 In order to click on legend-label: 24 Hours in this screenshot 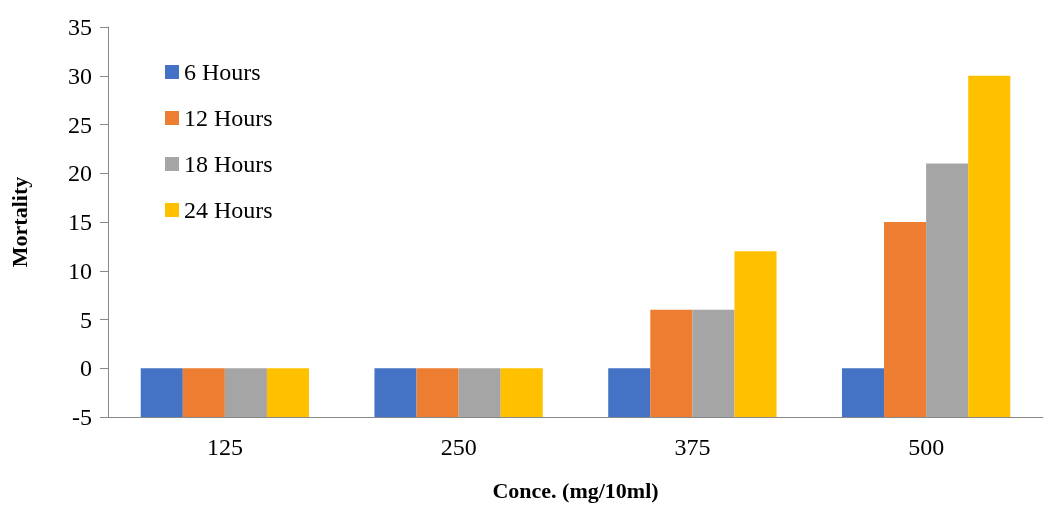, I will do `click(228, 210)`.